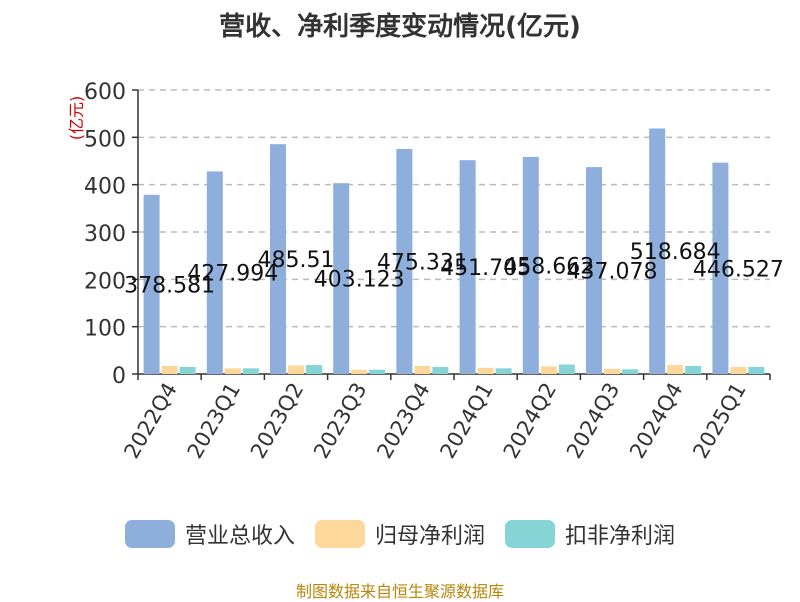 This screenshot has height=602, width=800. What do you see at coordinates (485, 268) in the screenshot?
I see `data-label: 451.705` at bounding box center [485, 268].